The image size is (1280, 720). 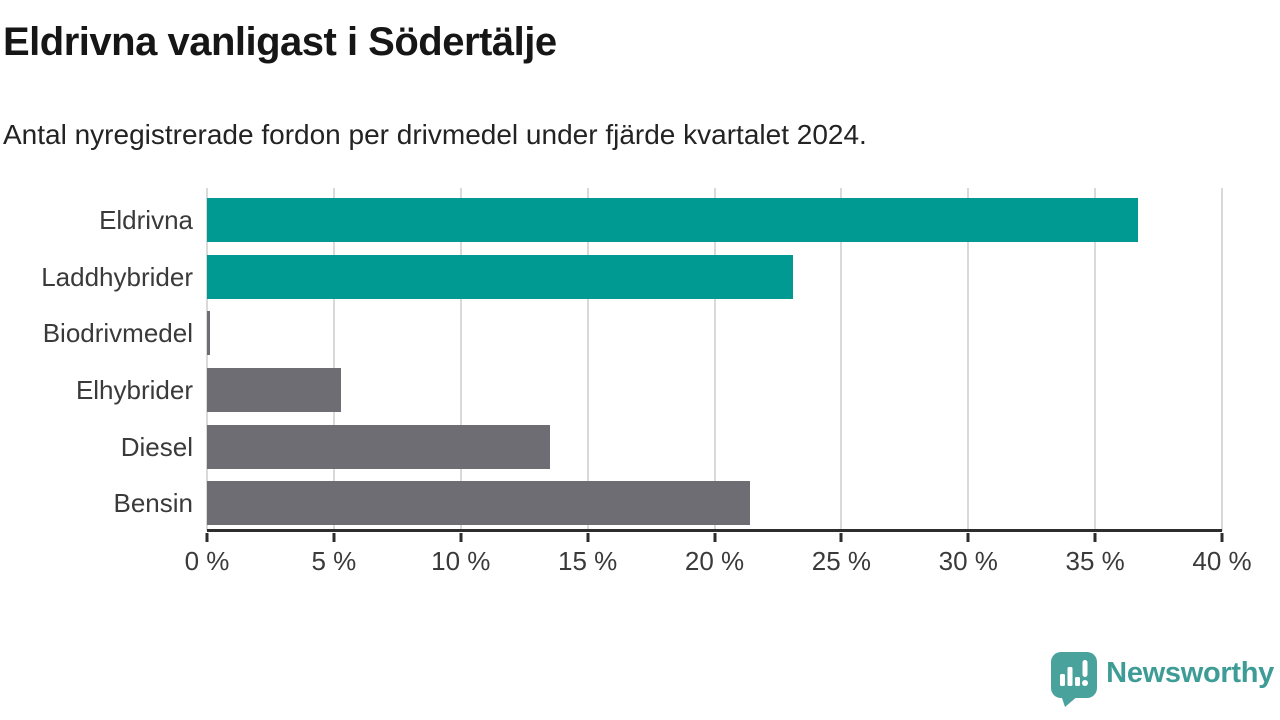 I want to click on chart-title: Eldrivna vanligast i Södertälje, so click(x=280, y=42).